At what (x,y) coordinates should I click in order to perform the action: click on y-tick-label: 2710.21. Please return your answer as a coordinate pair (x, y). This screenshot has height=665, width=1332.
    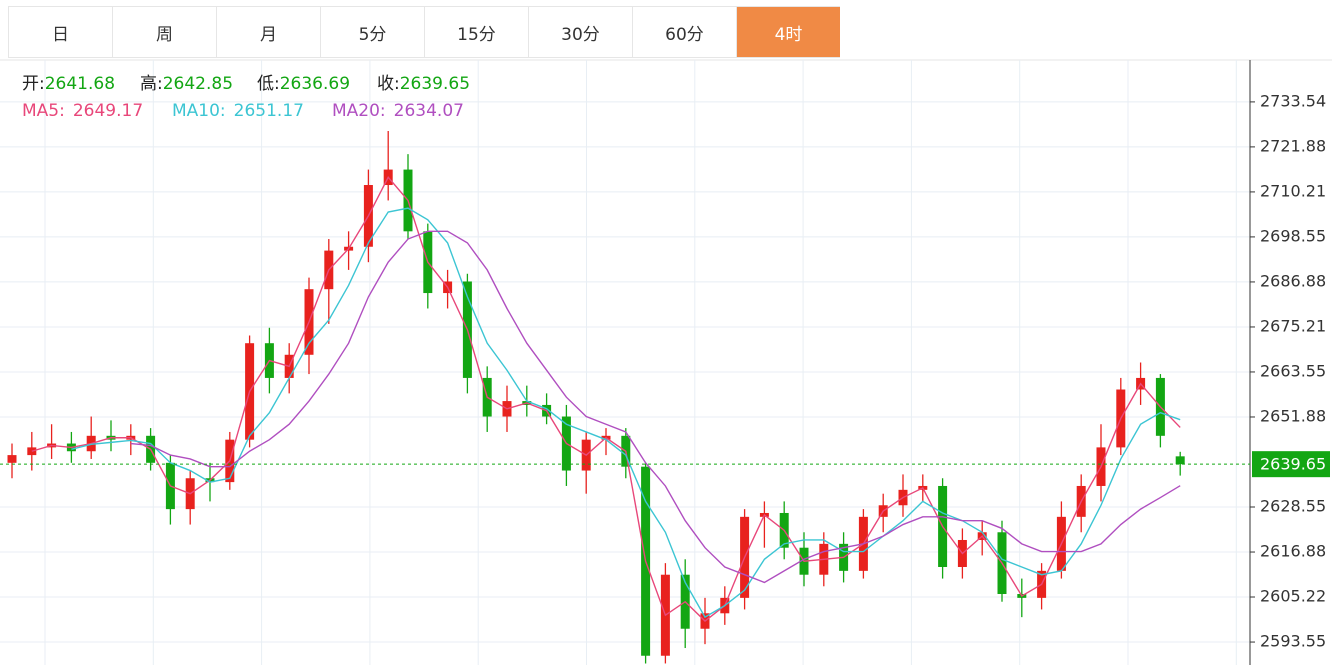
    Looking at the image, I should click on (1293, 190).